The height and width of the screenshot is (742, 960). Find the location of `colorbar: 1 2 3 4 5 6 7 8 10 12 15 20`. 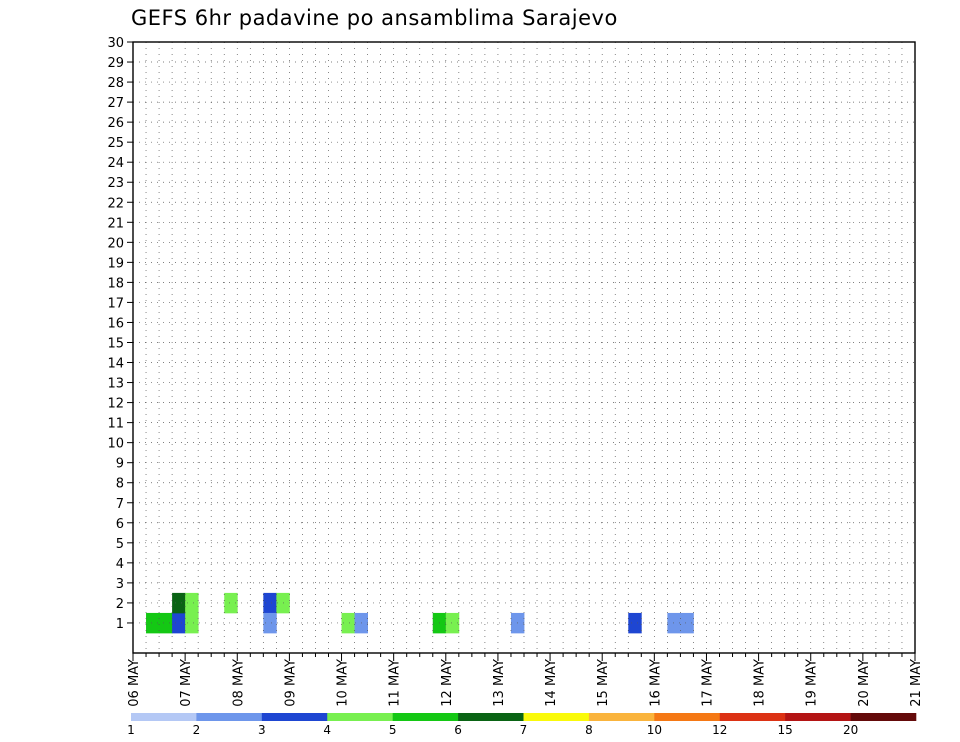

colorbar: 1 2 3 4 5 6 7 8 10 12 15 20 is located at coordinates (522, 725).